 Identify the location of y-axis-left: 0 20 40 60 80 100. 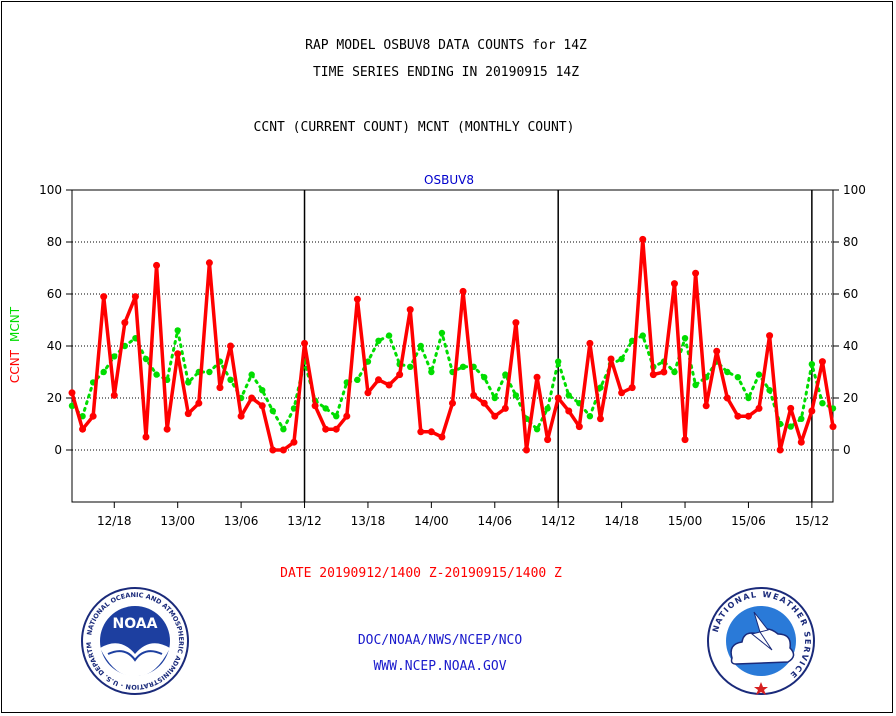
(55, 320).